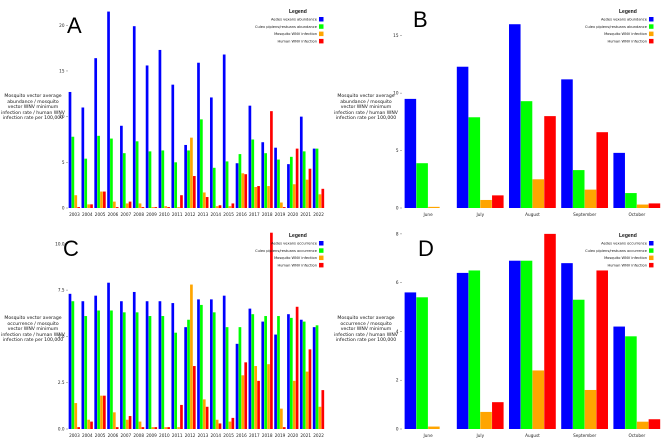 This screenshot has height=439, width=668. Describe the element at coordinates (74, 214) in the screenshot. I see `x-tick-label: 2003` at that location.